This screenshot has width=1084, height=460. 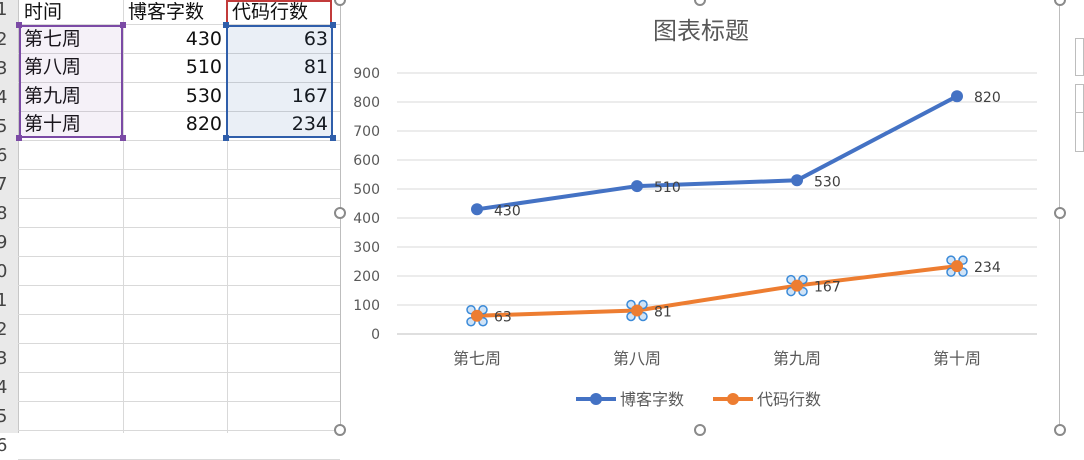 I want to click on cell-blog-words: 510, so click(x=203, y=67).